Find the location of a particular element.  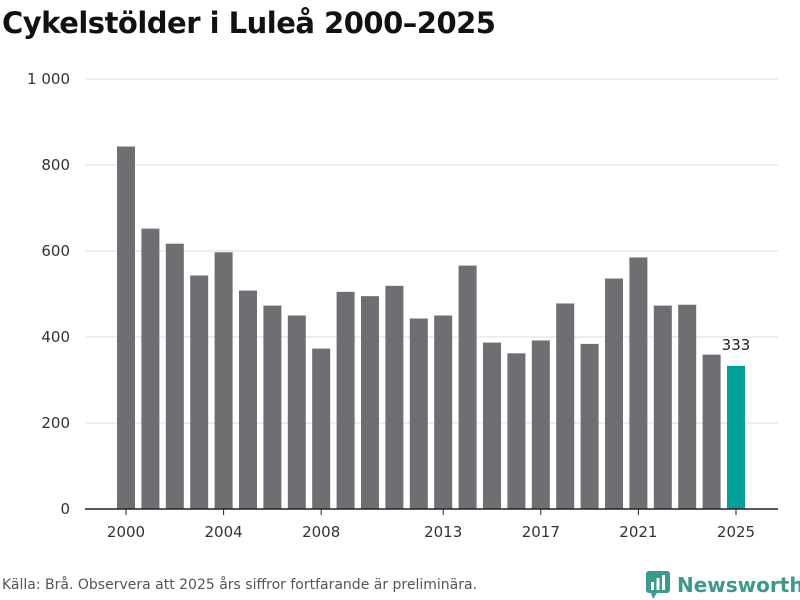

y-tick-label: 1 000 is located at coordinates (48, 79).